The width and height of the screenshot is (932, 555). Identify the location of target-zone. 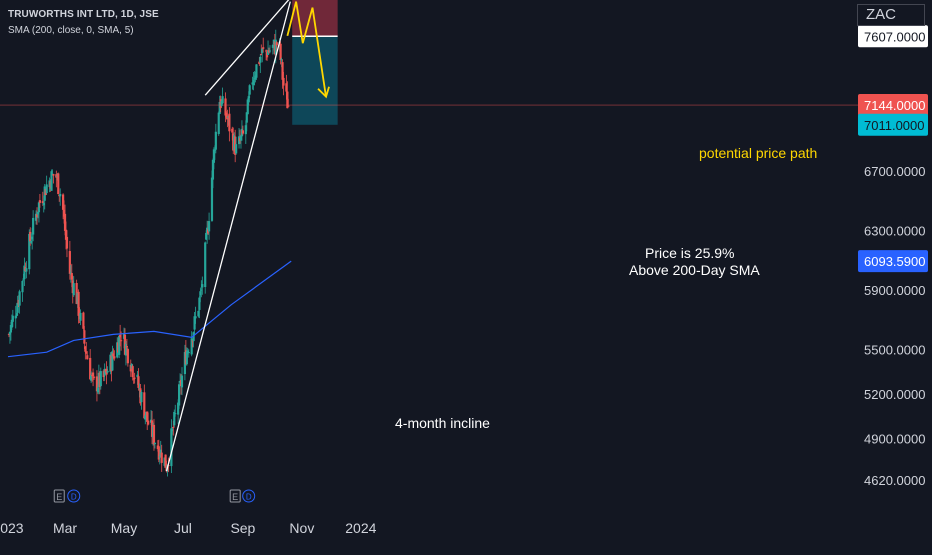
(315, 80).